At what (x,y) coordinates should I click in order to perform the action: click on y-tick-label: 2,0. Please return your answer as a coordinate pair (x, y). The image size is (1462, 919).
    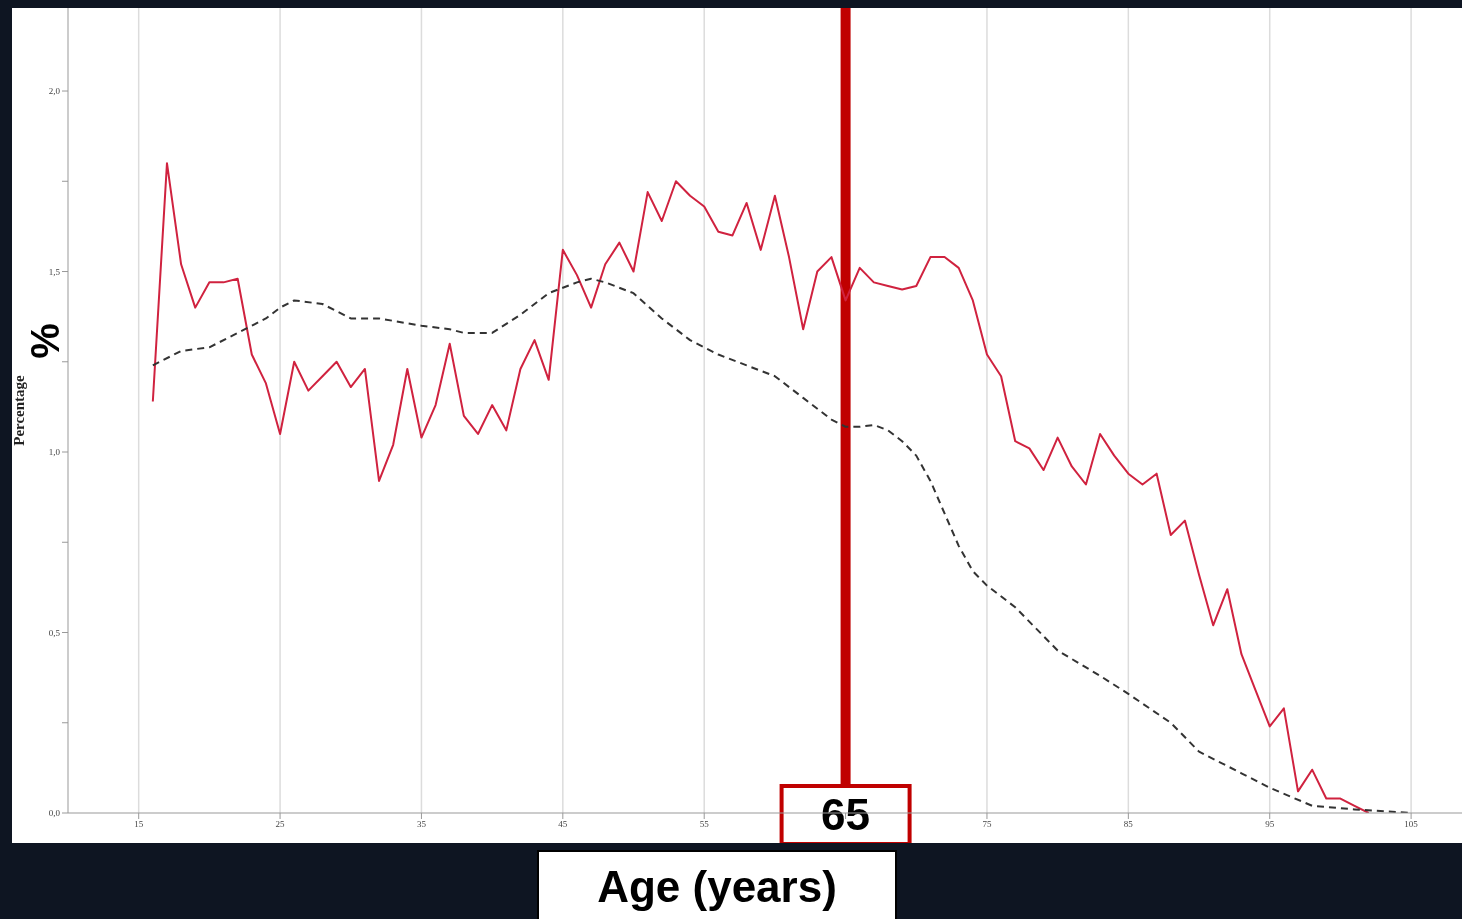
    Looking at the image, I should click on (54, 91).